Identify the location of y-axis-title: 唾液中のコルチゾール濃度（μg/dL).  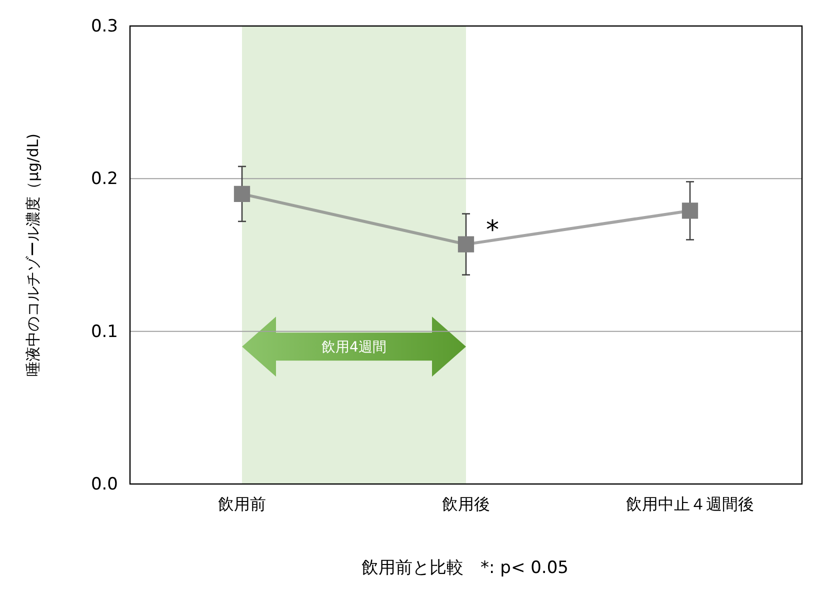
(33, 255).